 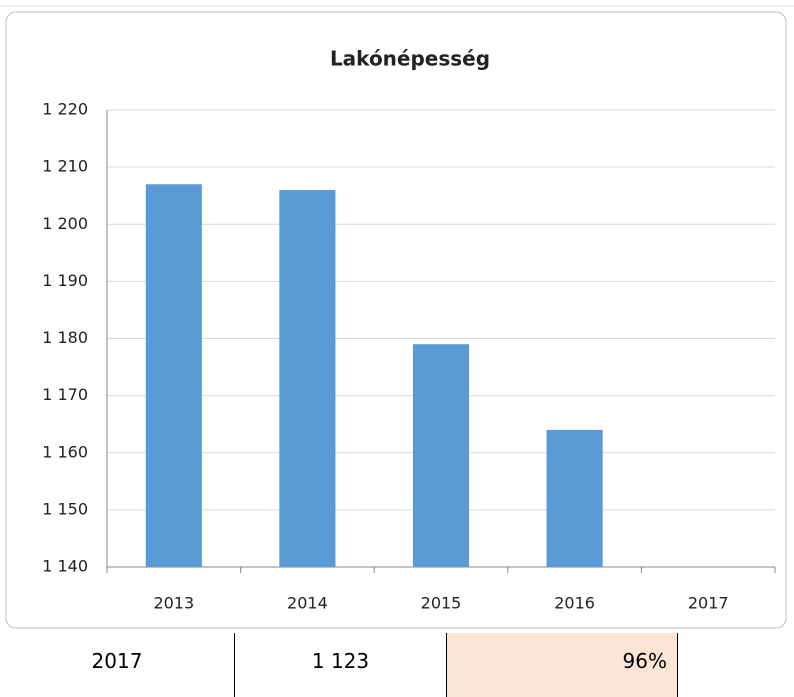 I want to click on x-tick-label: 2017, so click(x=708, y=603).